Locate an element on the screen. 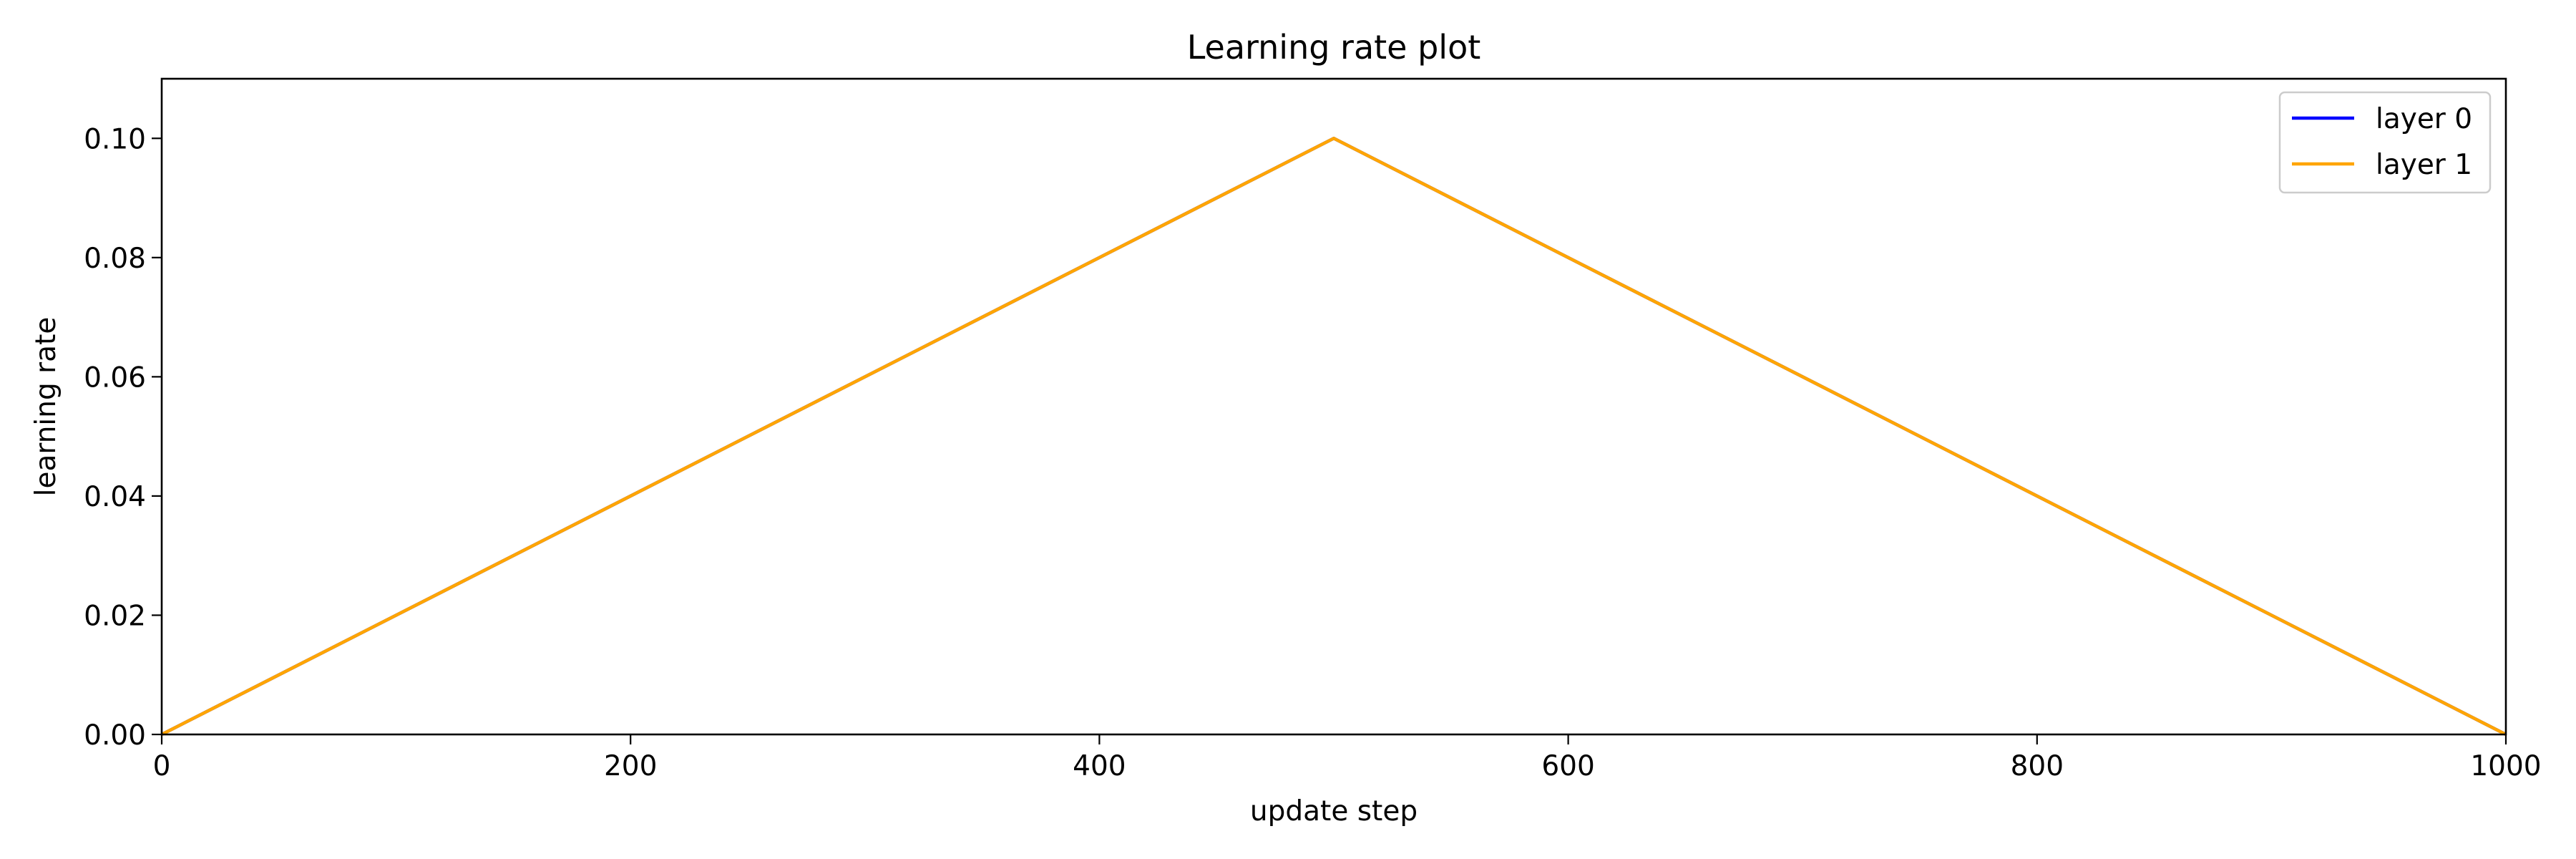 Image resolution: width=2576 pixels, height=859 pixels. y-tick-label: 0.08 is located at coordinates (115, 259).